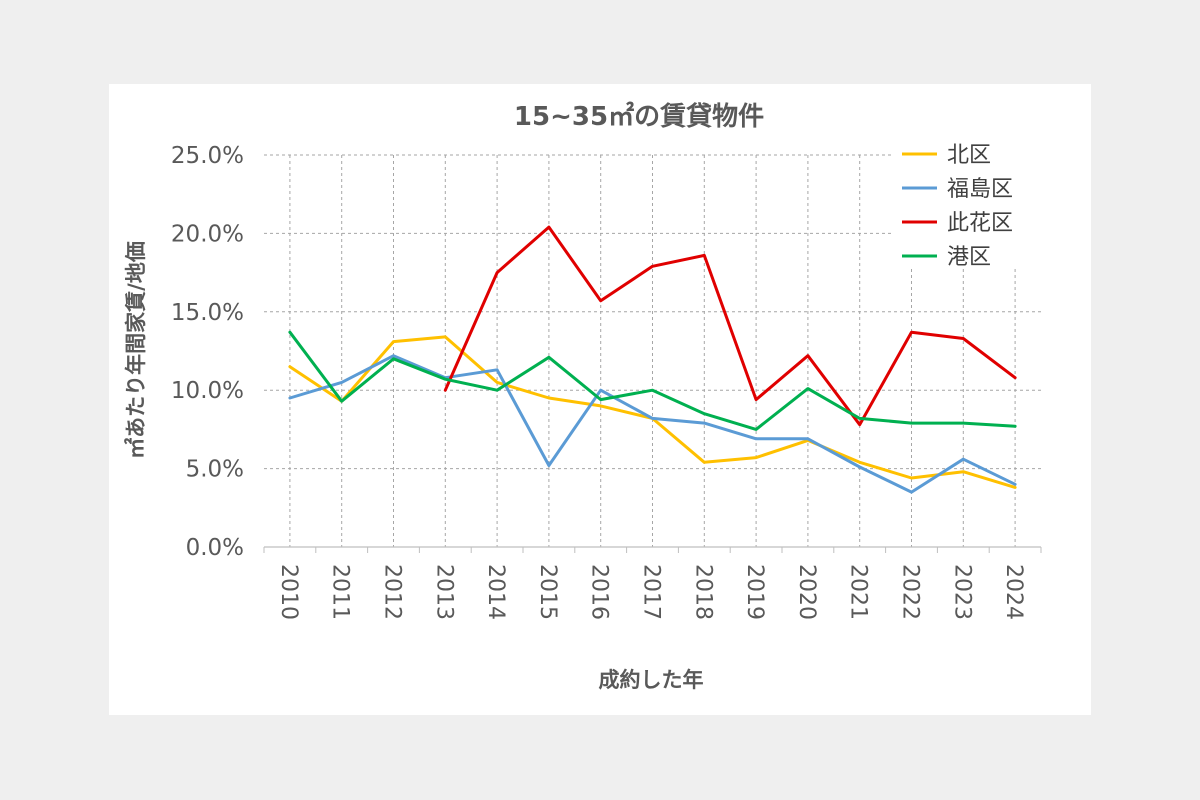 This screenshot has width=1200, height=800. I want to click on x-tick-label: 2017, so click(651, 592).